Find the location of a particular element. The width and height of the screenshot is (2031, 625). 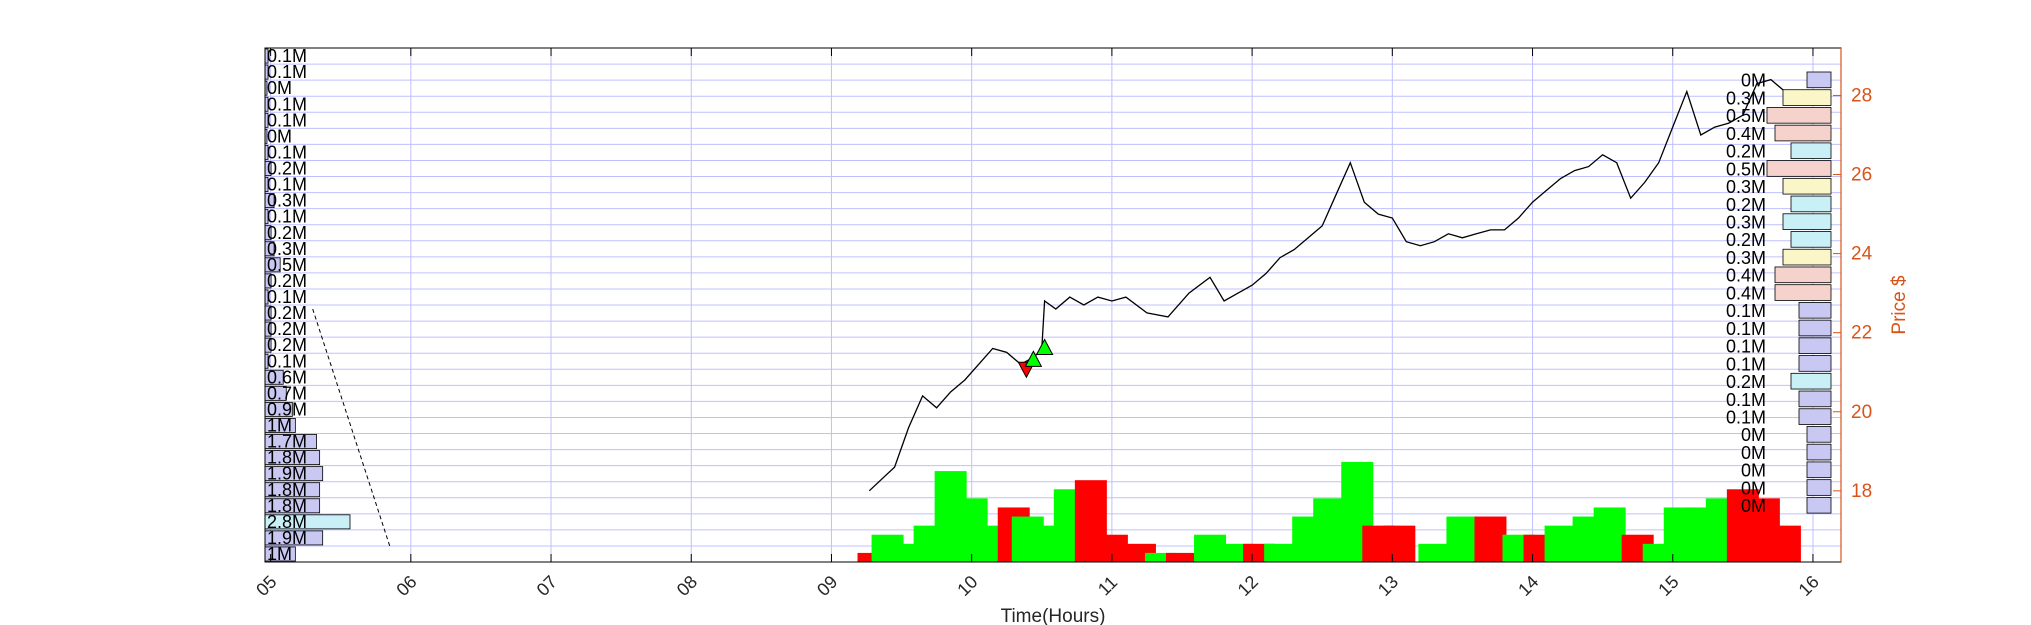

price-tick-label: 28 is located at coordinates (1861, 95).